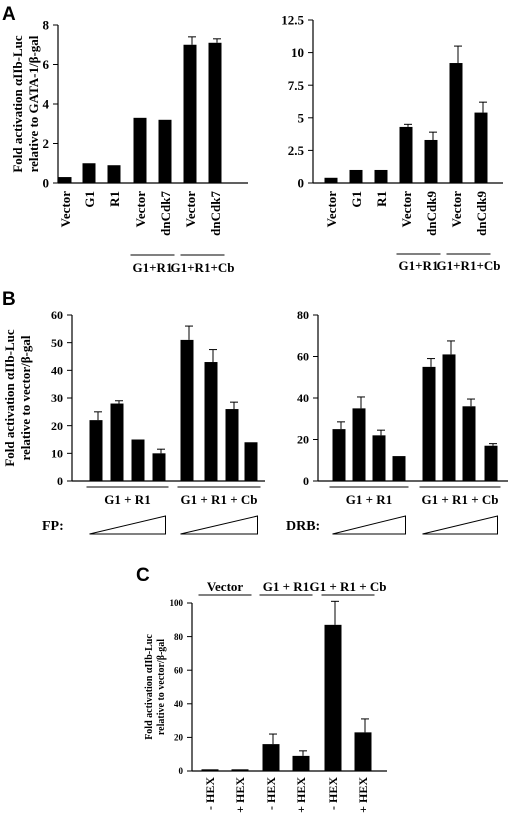 The image size is (520, 816). Describe the element at coordinates (57, 371) in the screenshot. I see `y-tick-label: 40` at that location.